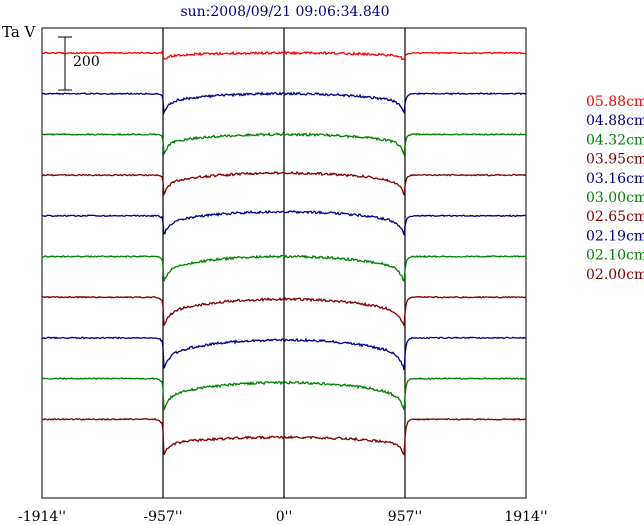 The height and width of the screenshot is (525, 644). Describe the element at coordinates (162, 517) in the screenshot. I see `x-tick-label-1: -957''` at that location.